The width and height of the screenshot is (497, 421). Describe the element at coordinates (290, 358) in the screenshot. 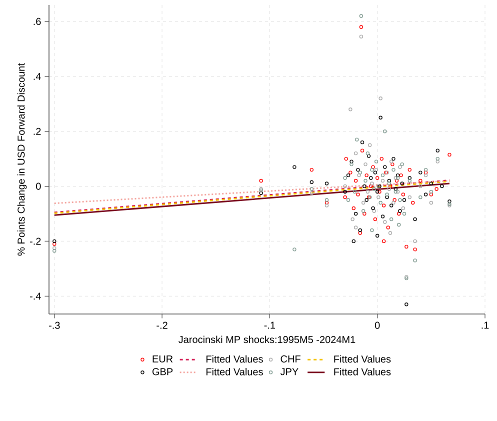

I see `legend-label: CHF` at that location.